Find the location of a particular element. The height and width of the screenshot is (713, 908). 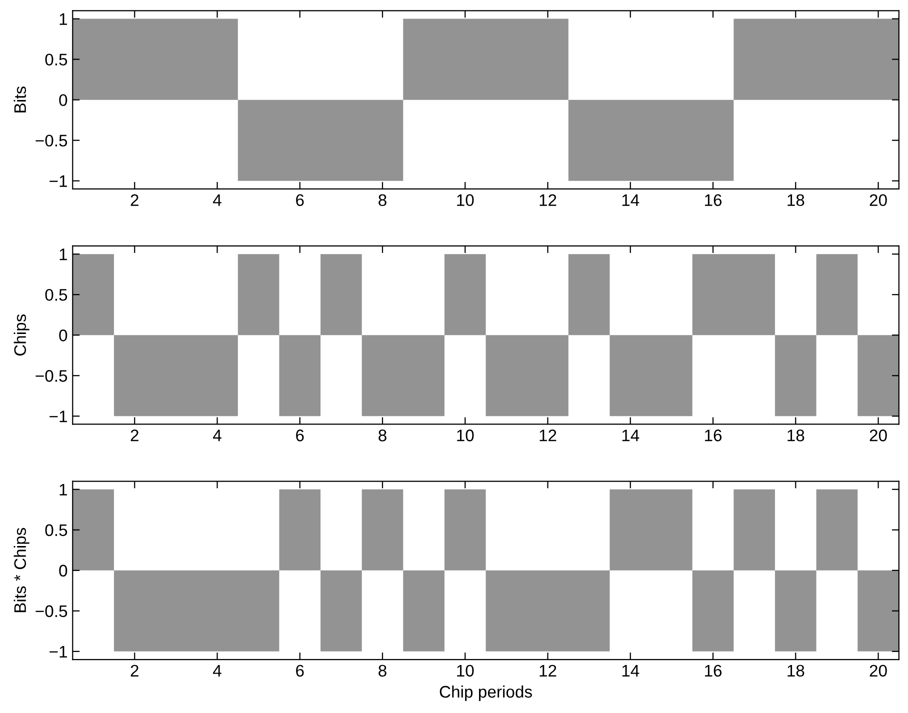

y-axis-title: Chips is located at coordinates (22, 335).